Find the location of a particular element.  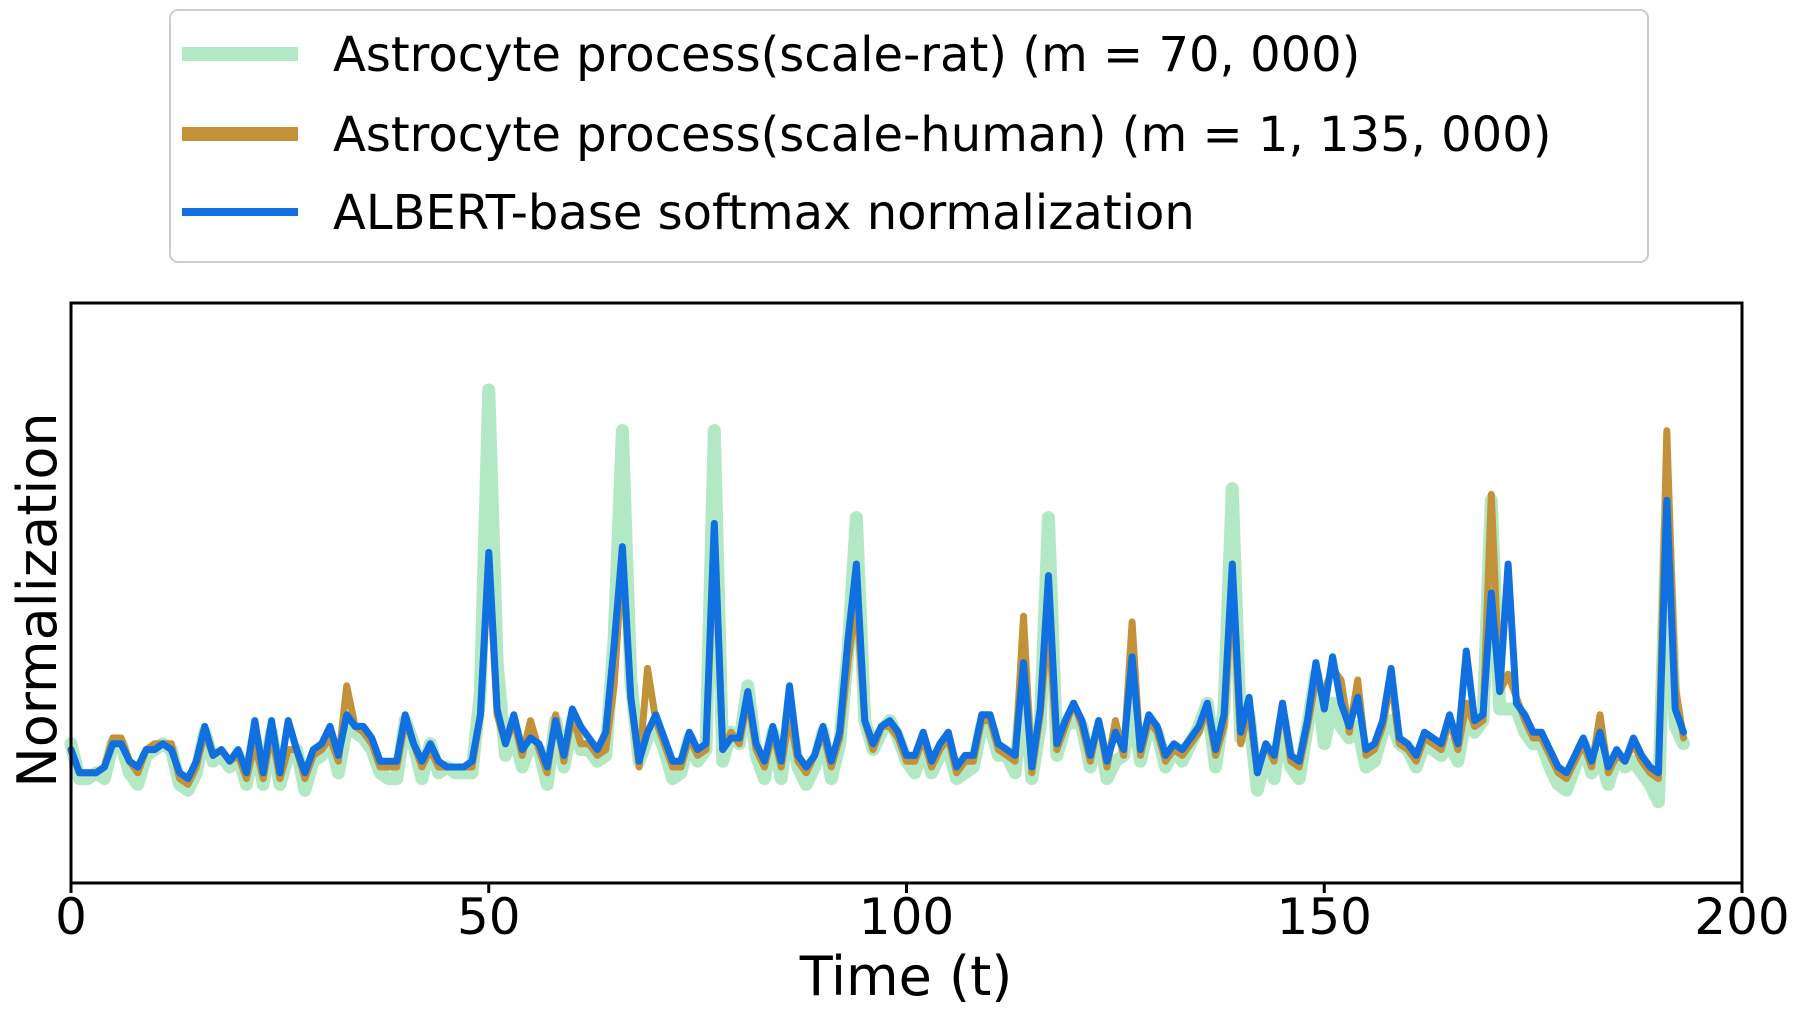

x-axis-label: Time (t) is located at coordinates (906, 976).